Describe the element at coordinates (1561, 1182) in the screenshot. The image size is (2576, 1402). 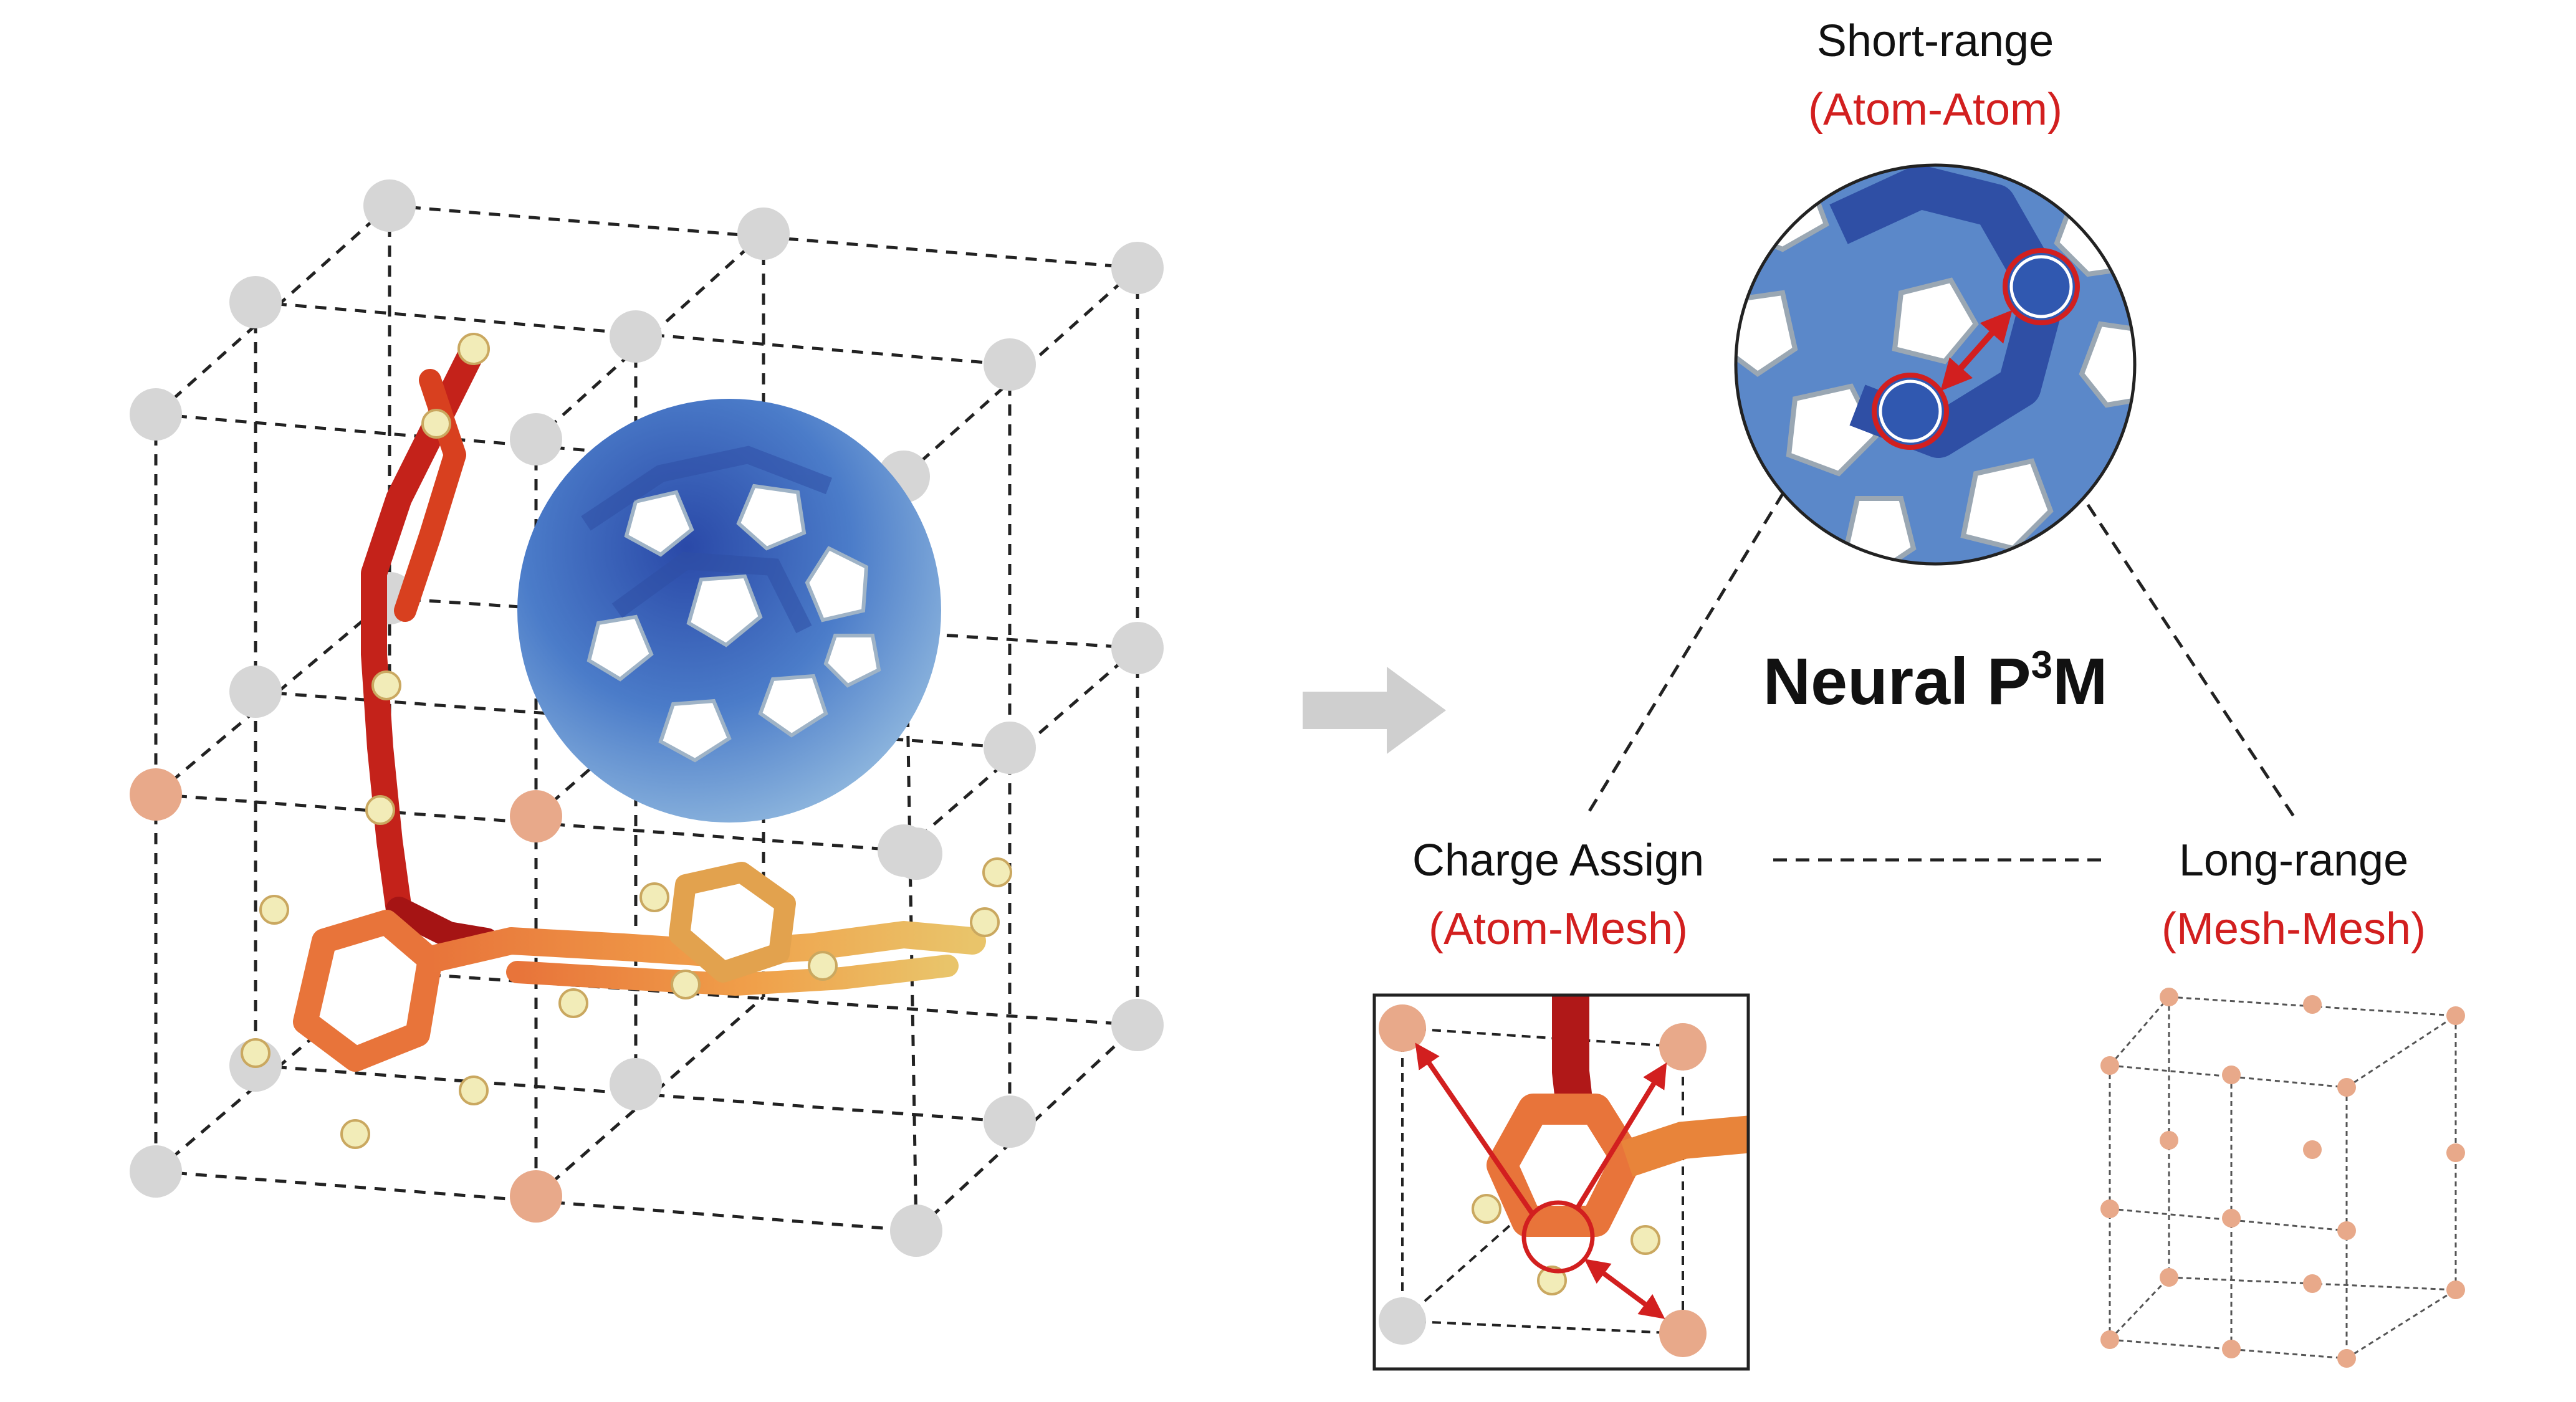
I see `charge-assign-zoom` at that location.